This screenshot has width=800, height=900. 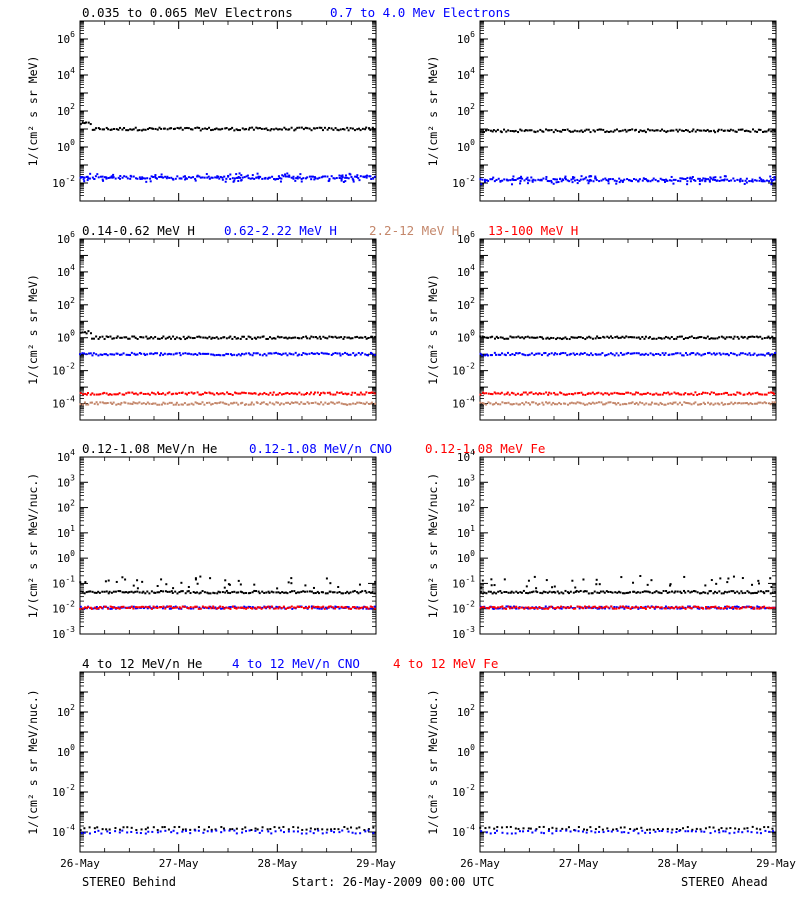 I want to click on y-tick-label: 10², so click(x=466, y=711).